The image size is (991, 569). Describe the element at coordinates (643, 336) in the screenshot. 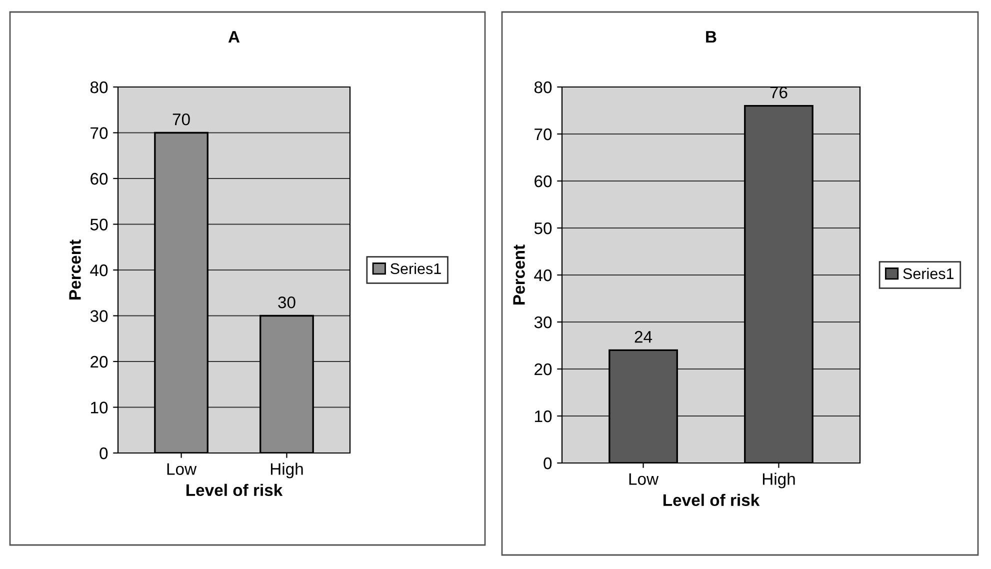

I see `data-label: 24` at that location.